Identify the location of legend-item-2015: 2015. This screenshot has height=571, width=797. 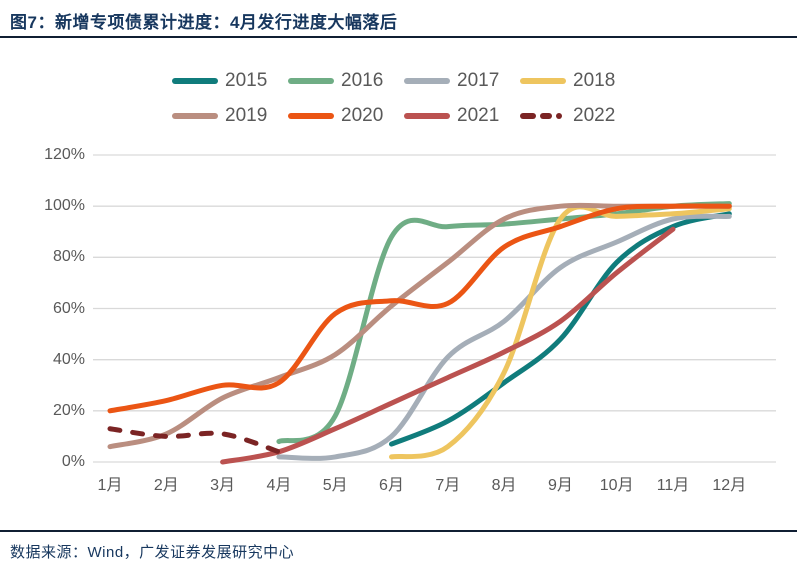
(230, 81).